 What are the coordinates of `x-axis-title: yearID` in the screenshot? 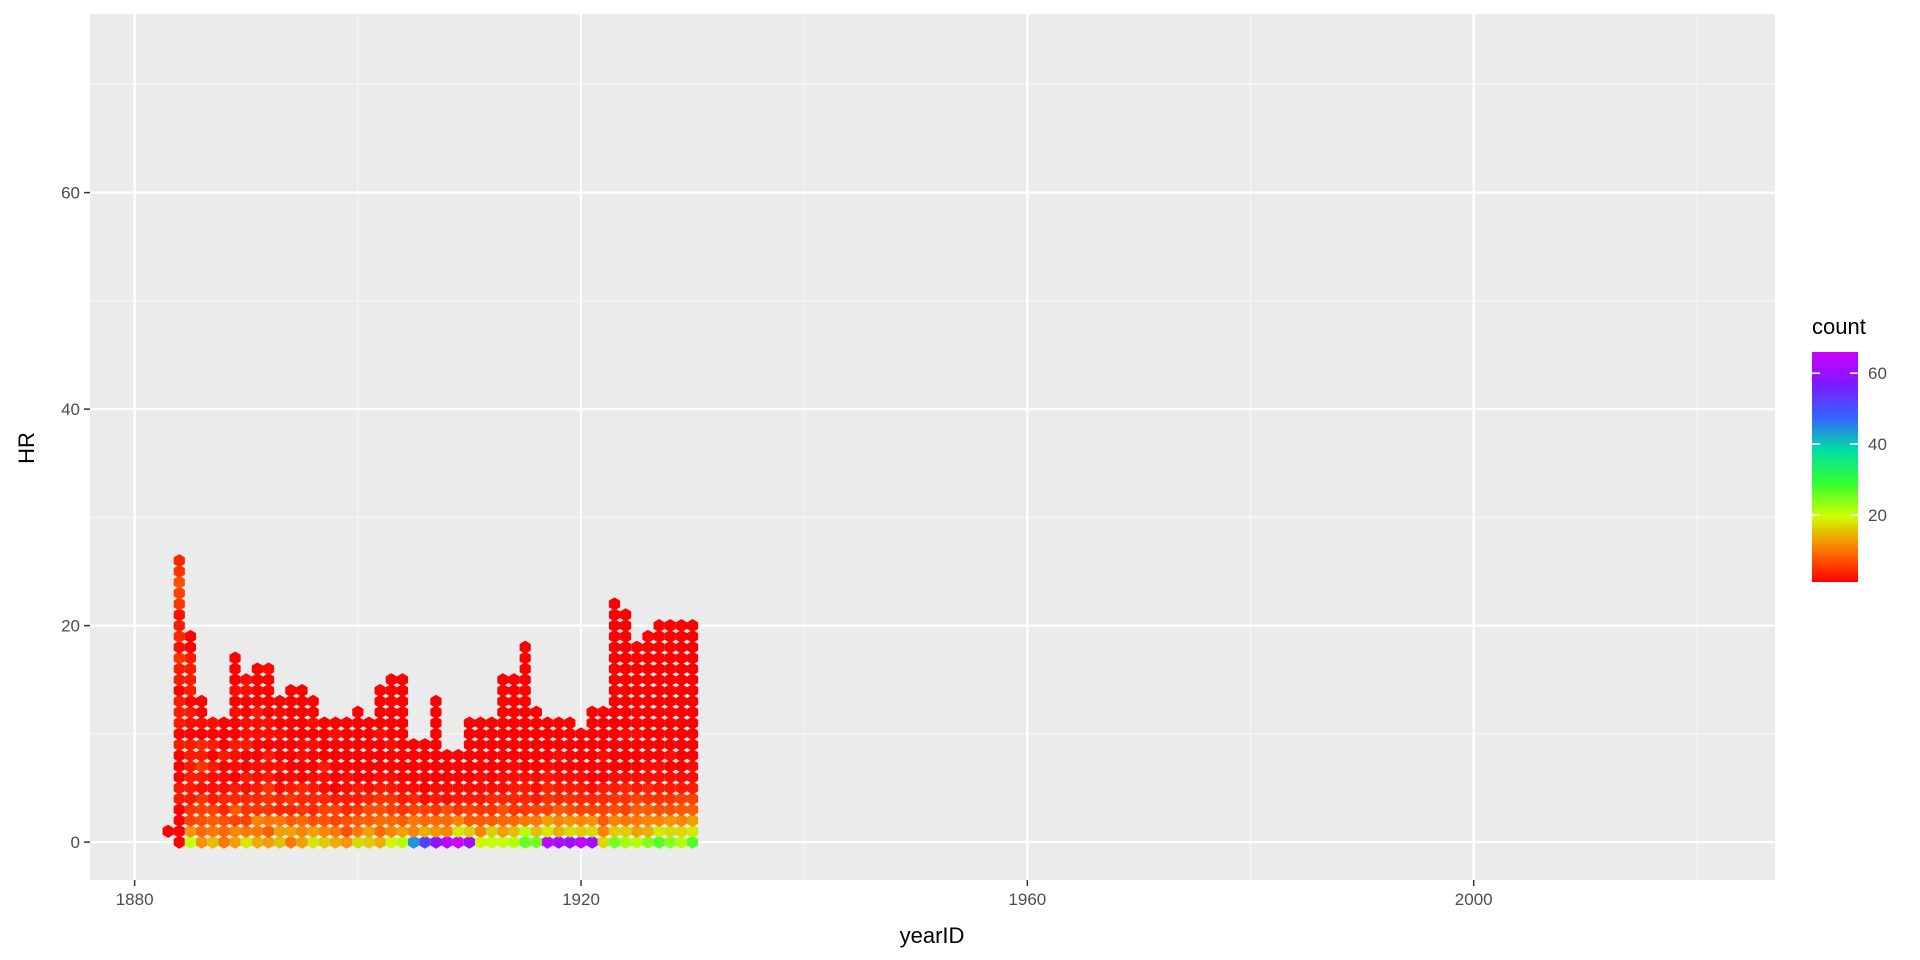 It's located at (932, 935).